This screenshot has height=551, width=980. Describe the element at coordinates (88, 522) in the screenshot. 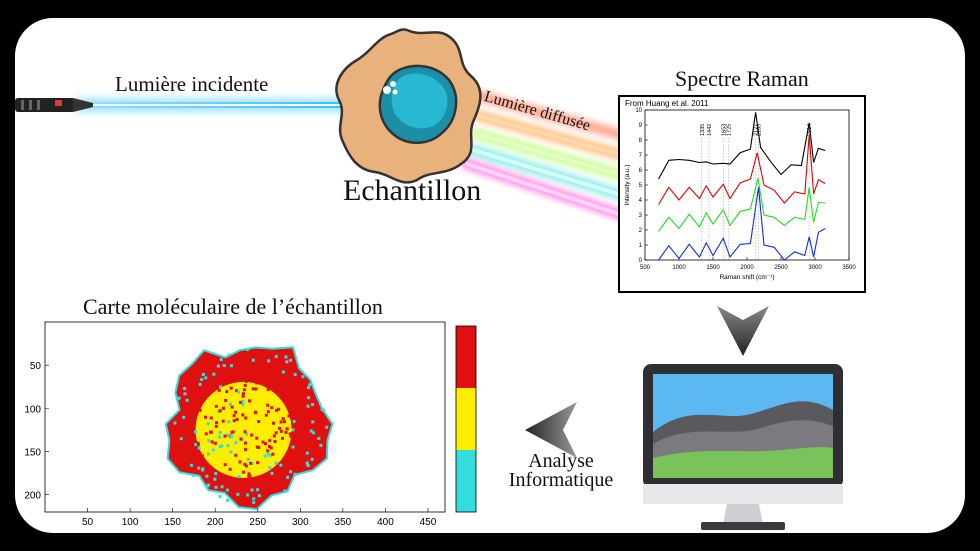

I see `map-x-tick-label: 50` at that location.